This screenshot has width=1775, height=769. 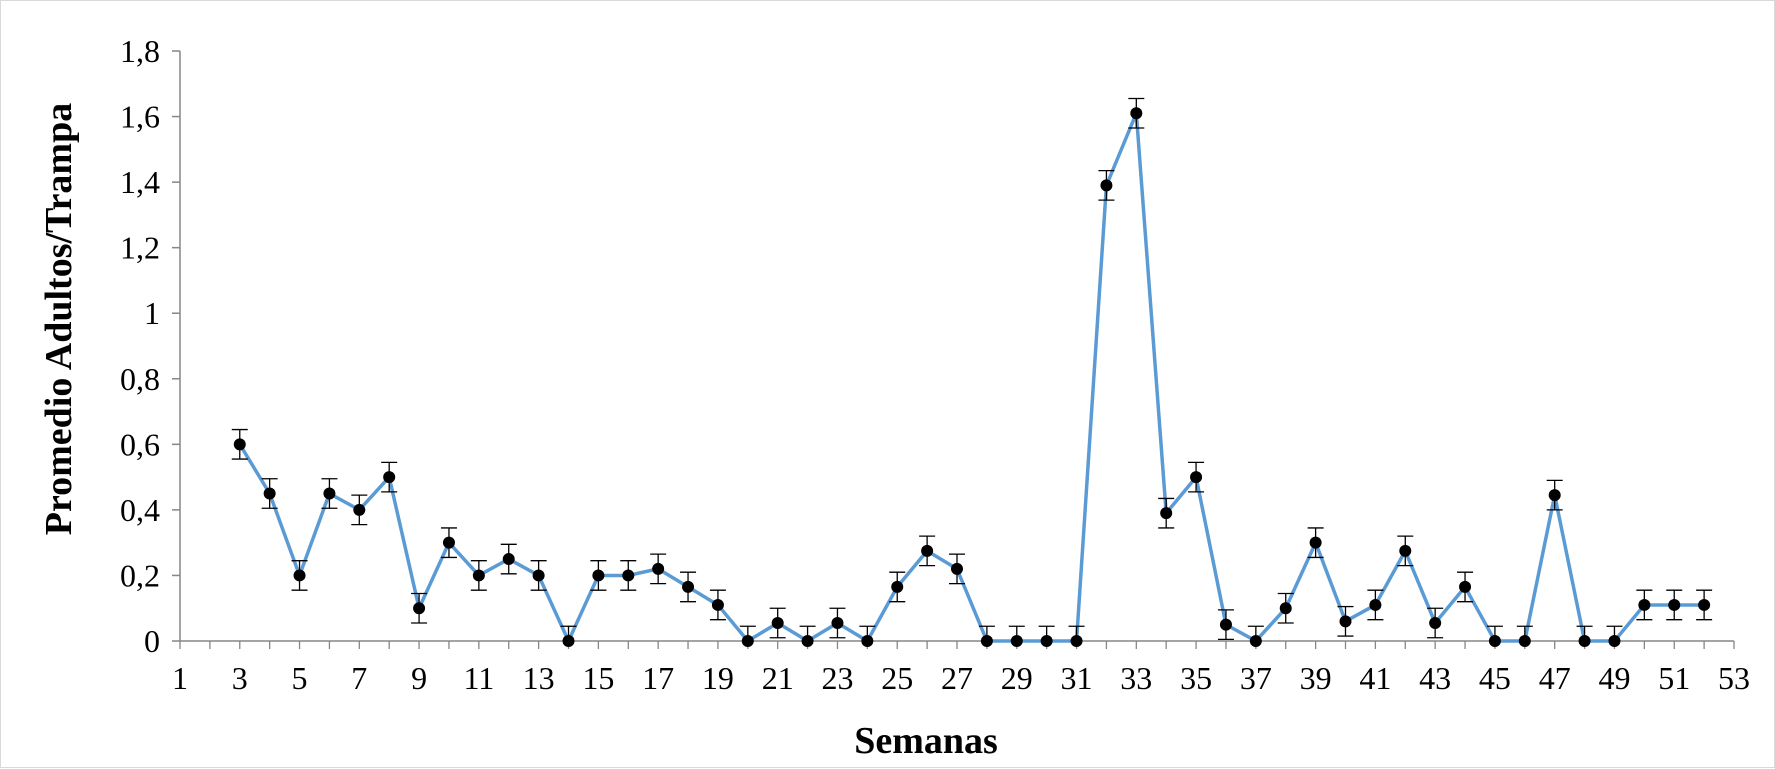 I want to click on x-tick-label: 31, so click(x=1077, y=678).